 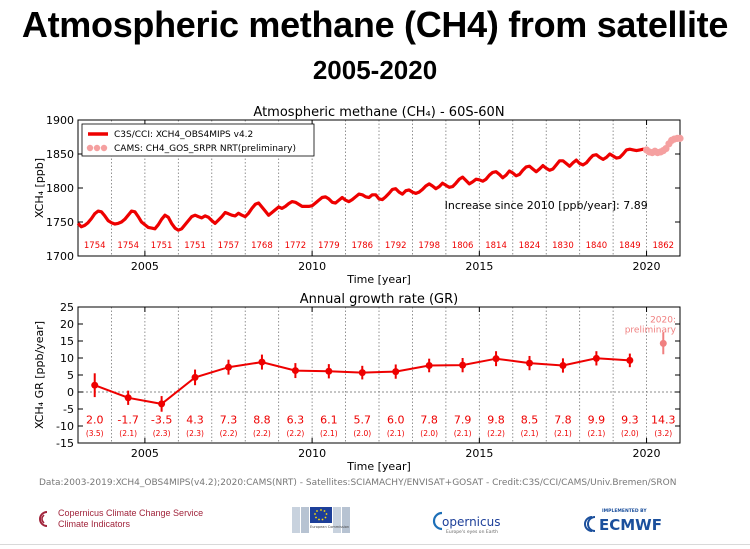 What do you see at coordinates (131, 513) in the screenshot?
I see `c3s-logo-line1: Copernicus Climate Change Service` at bounding box center [131, 513].